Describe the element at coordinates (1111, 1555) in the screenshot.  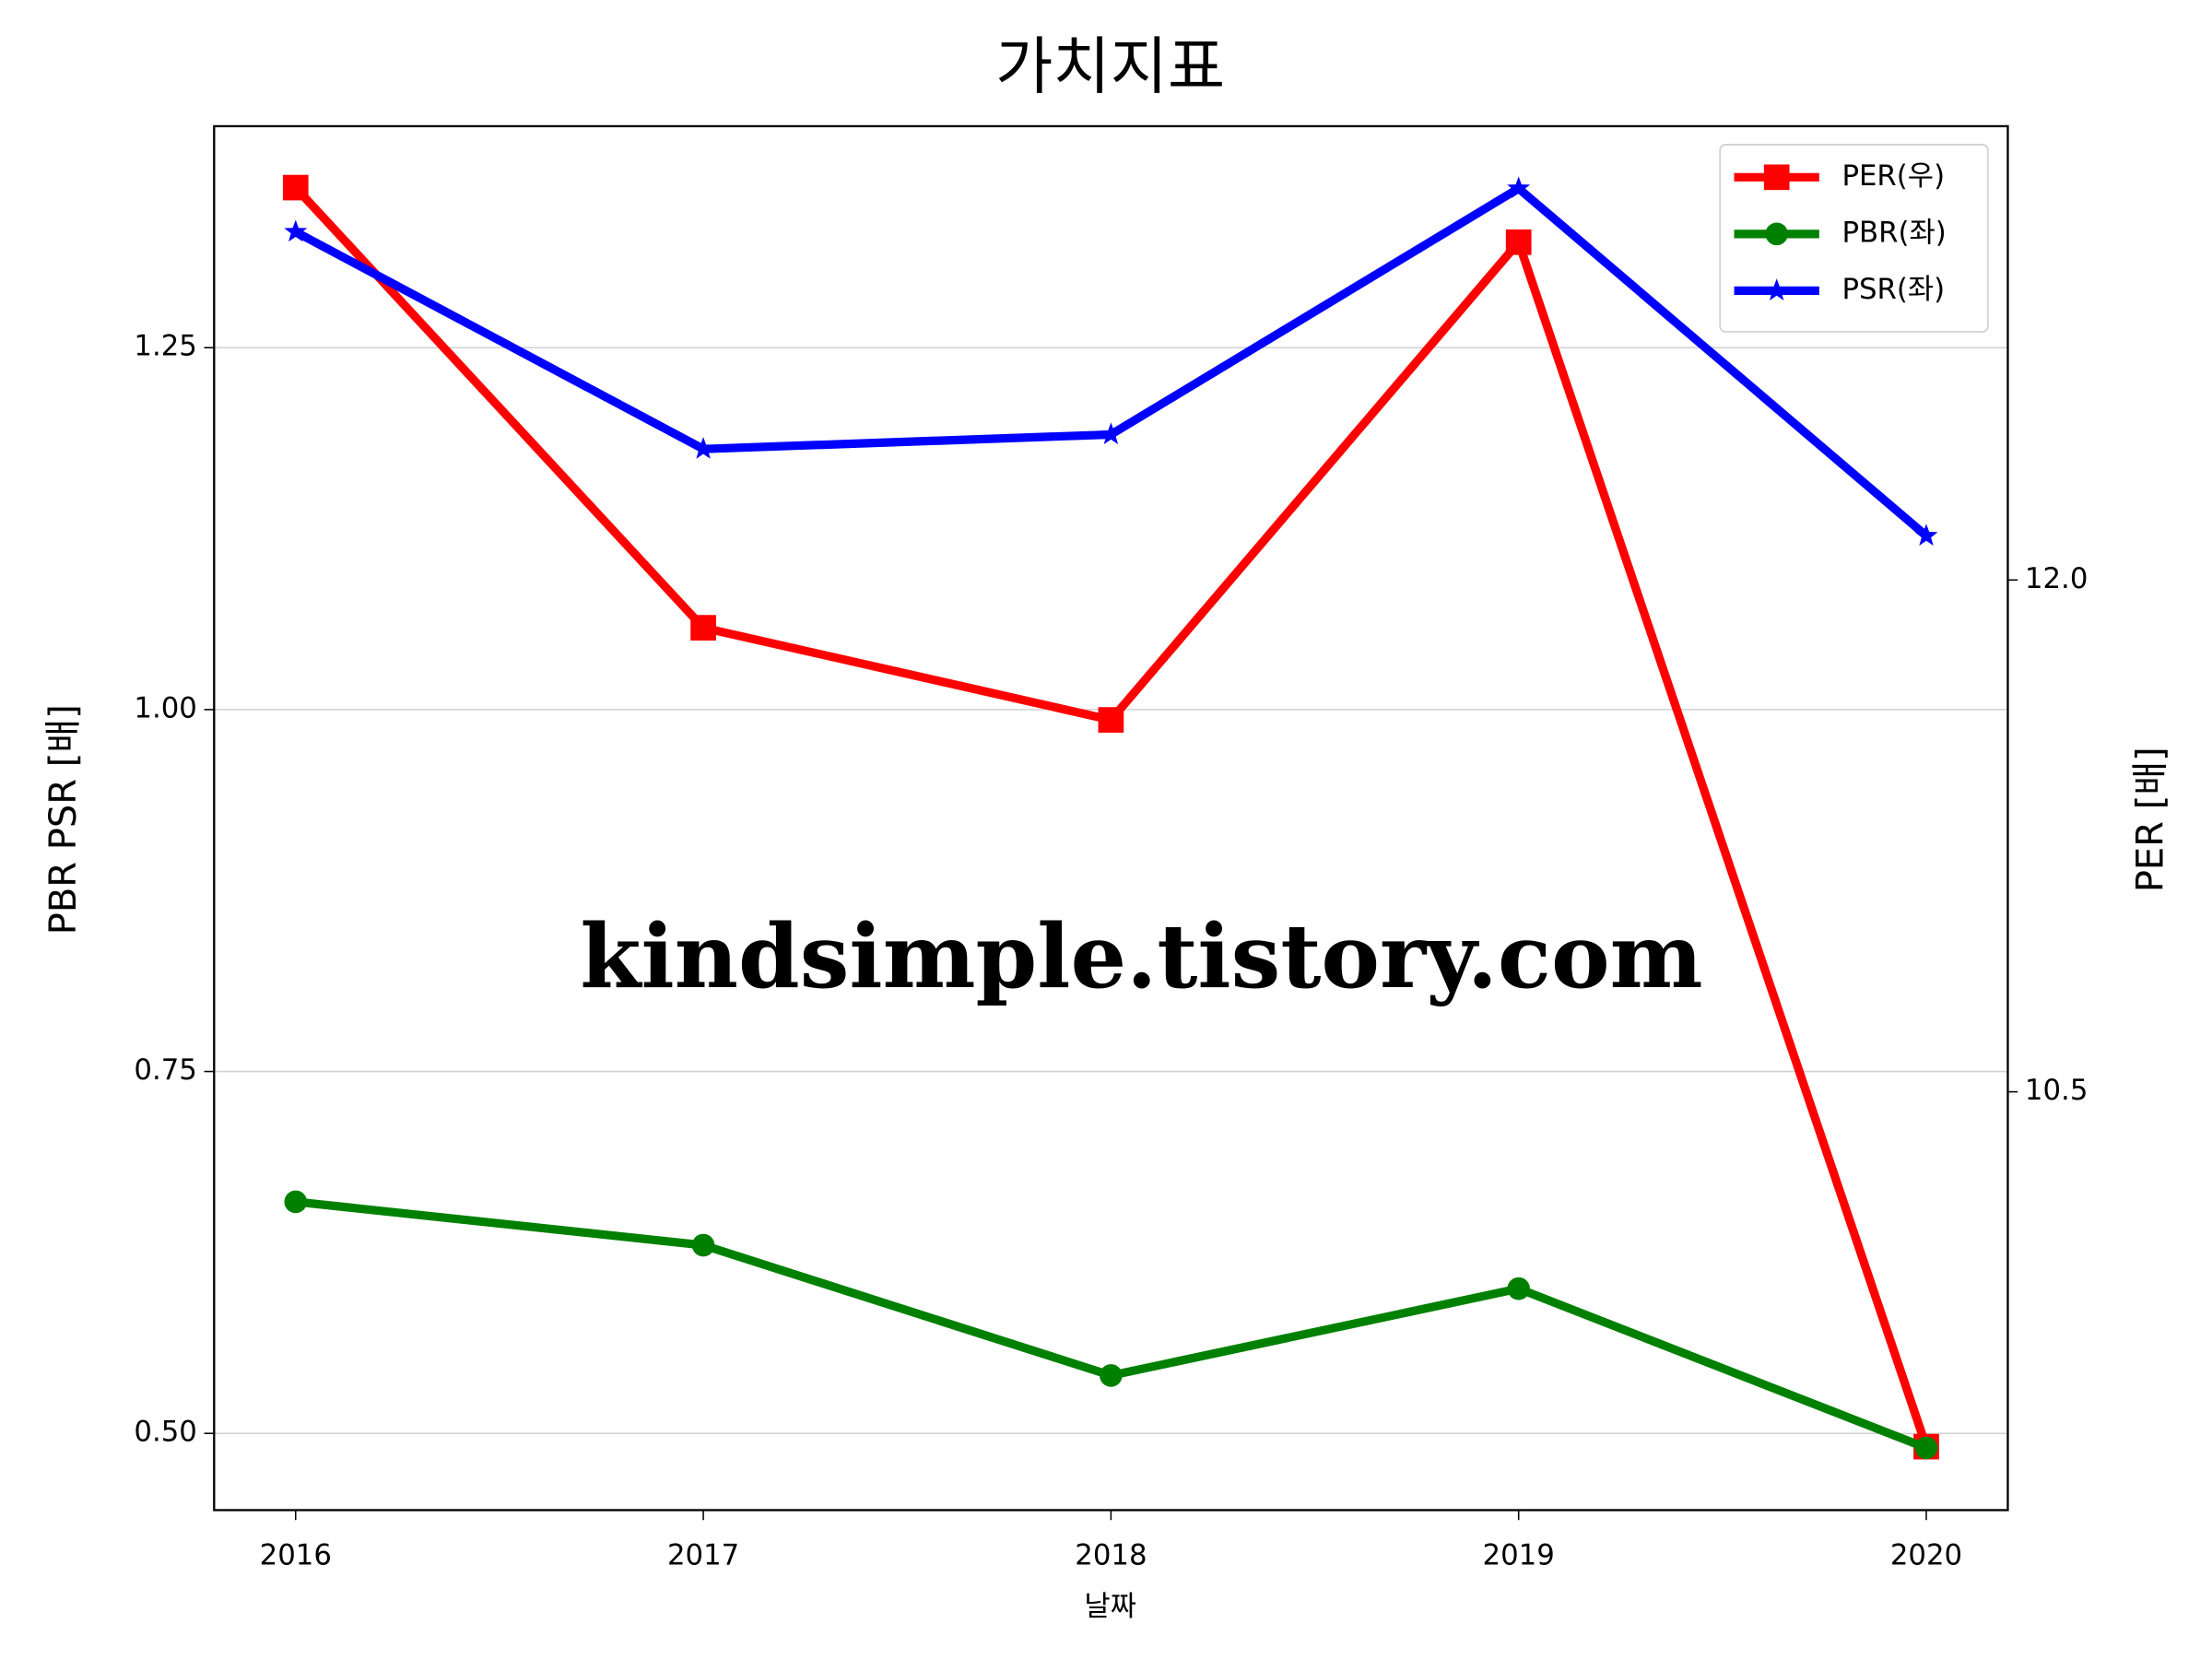
I see `x-tick-label: 2018` at that location.